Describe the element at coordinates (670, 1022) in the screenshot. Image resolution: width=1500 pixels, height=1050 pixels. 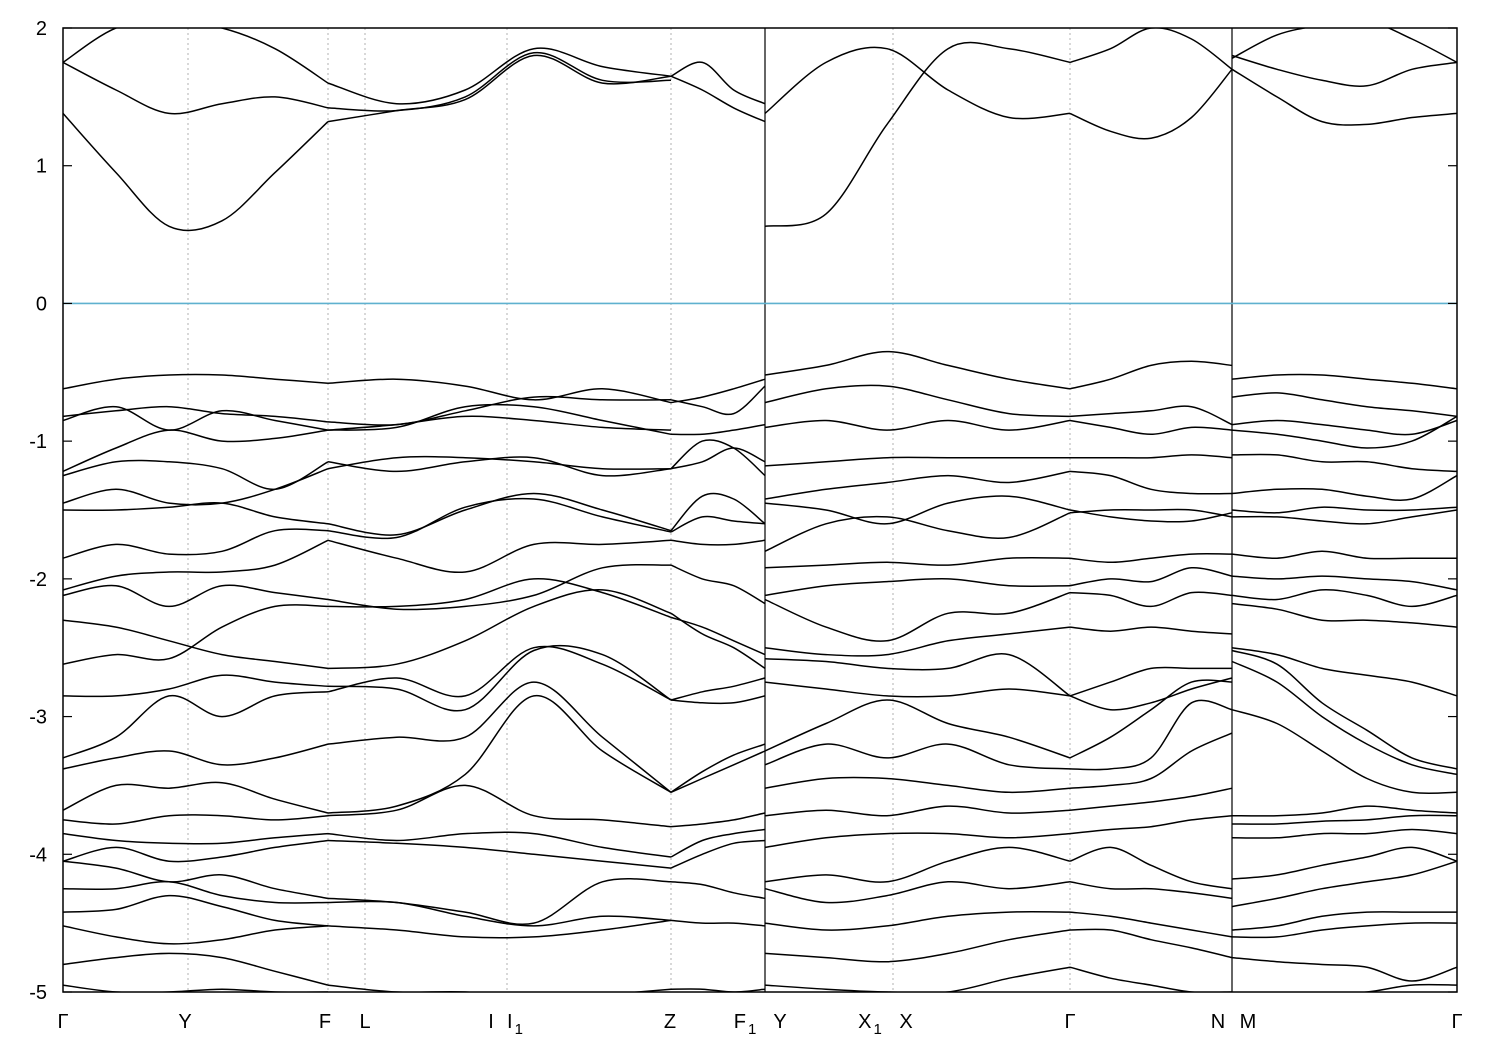
I see `k-point-label: Z` at that location.